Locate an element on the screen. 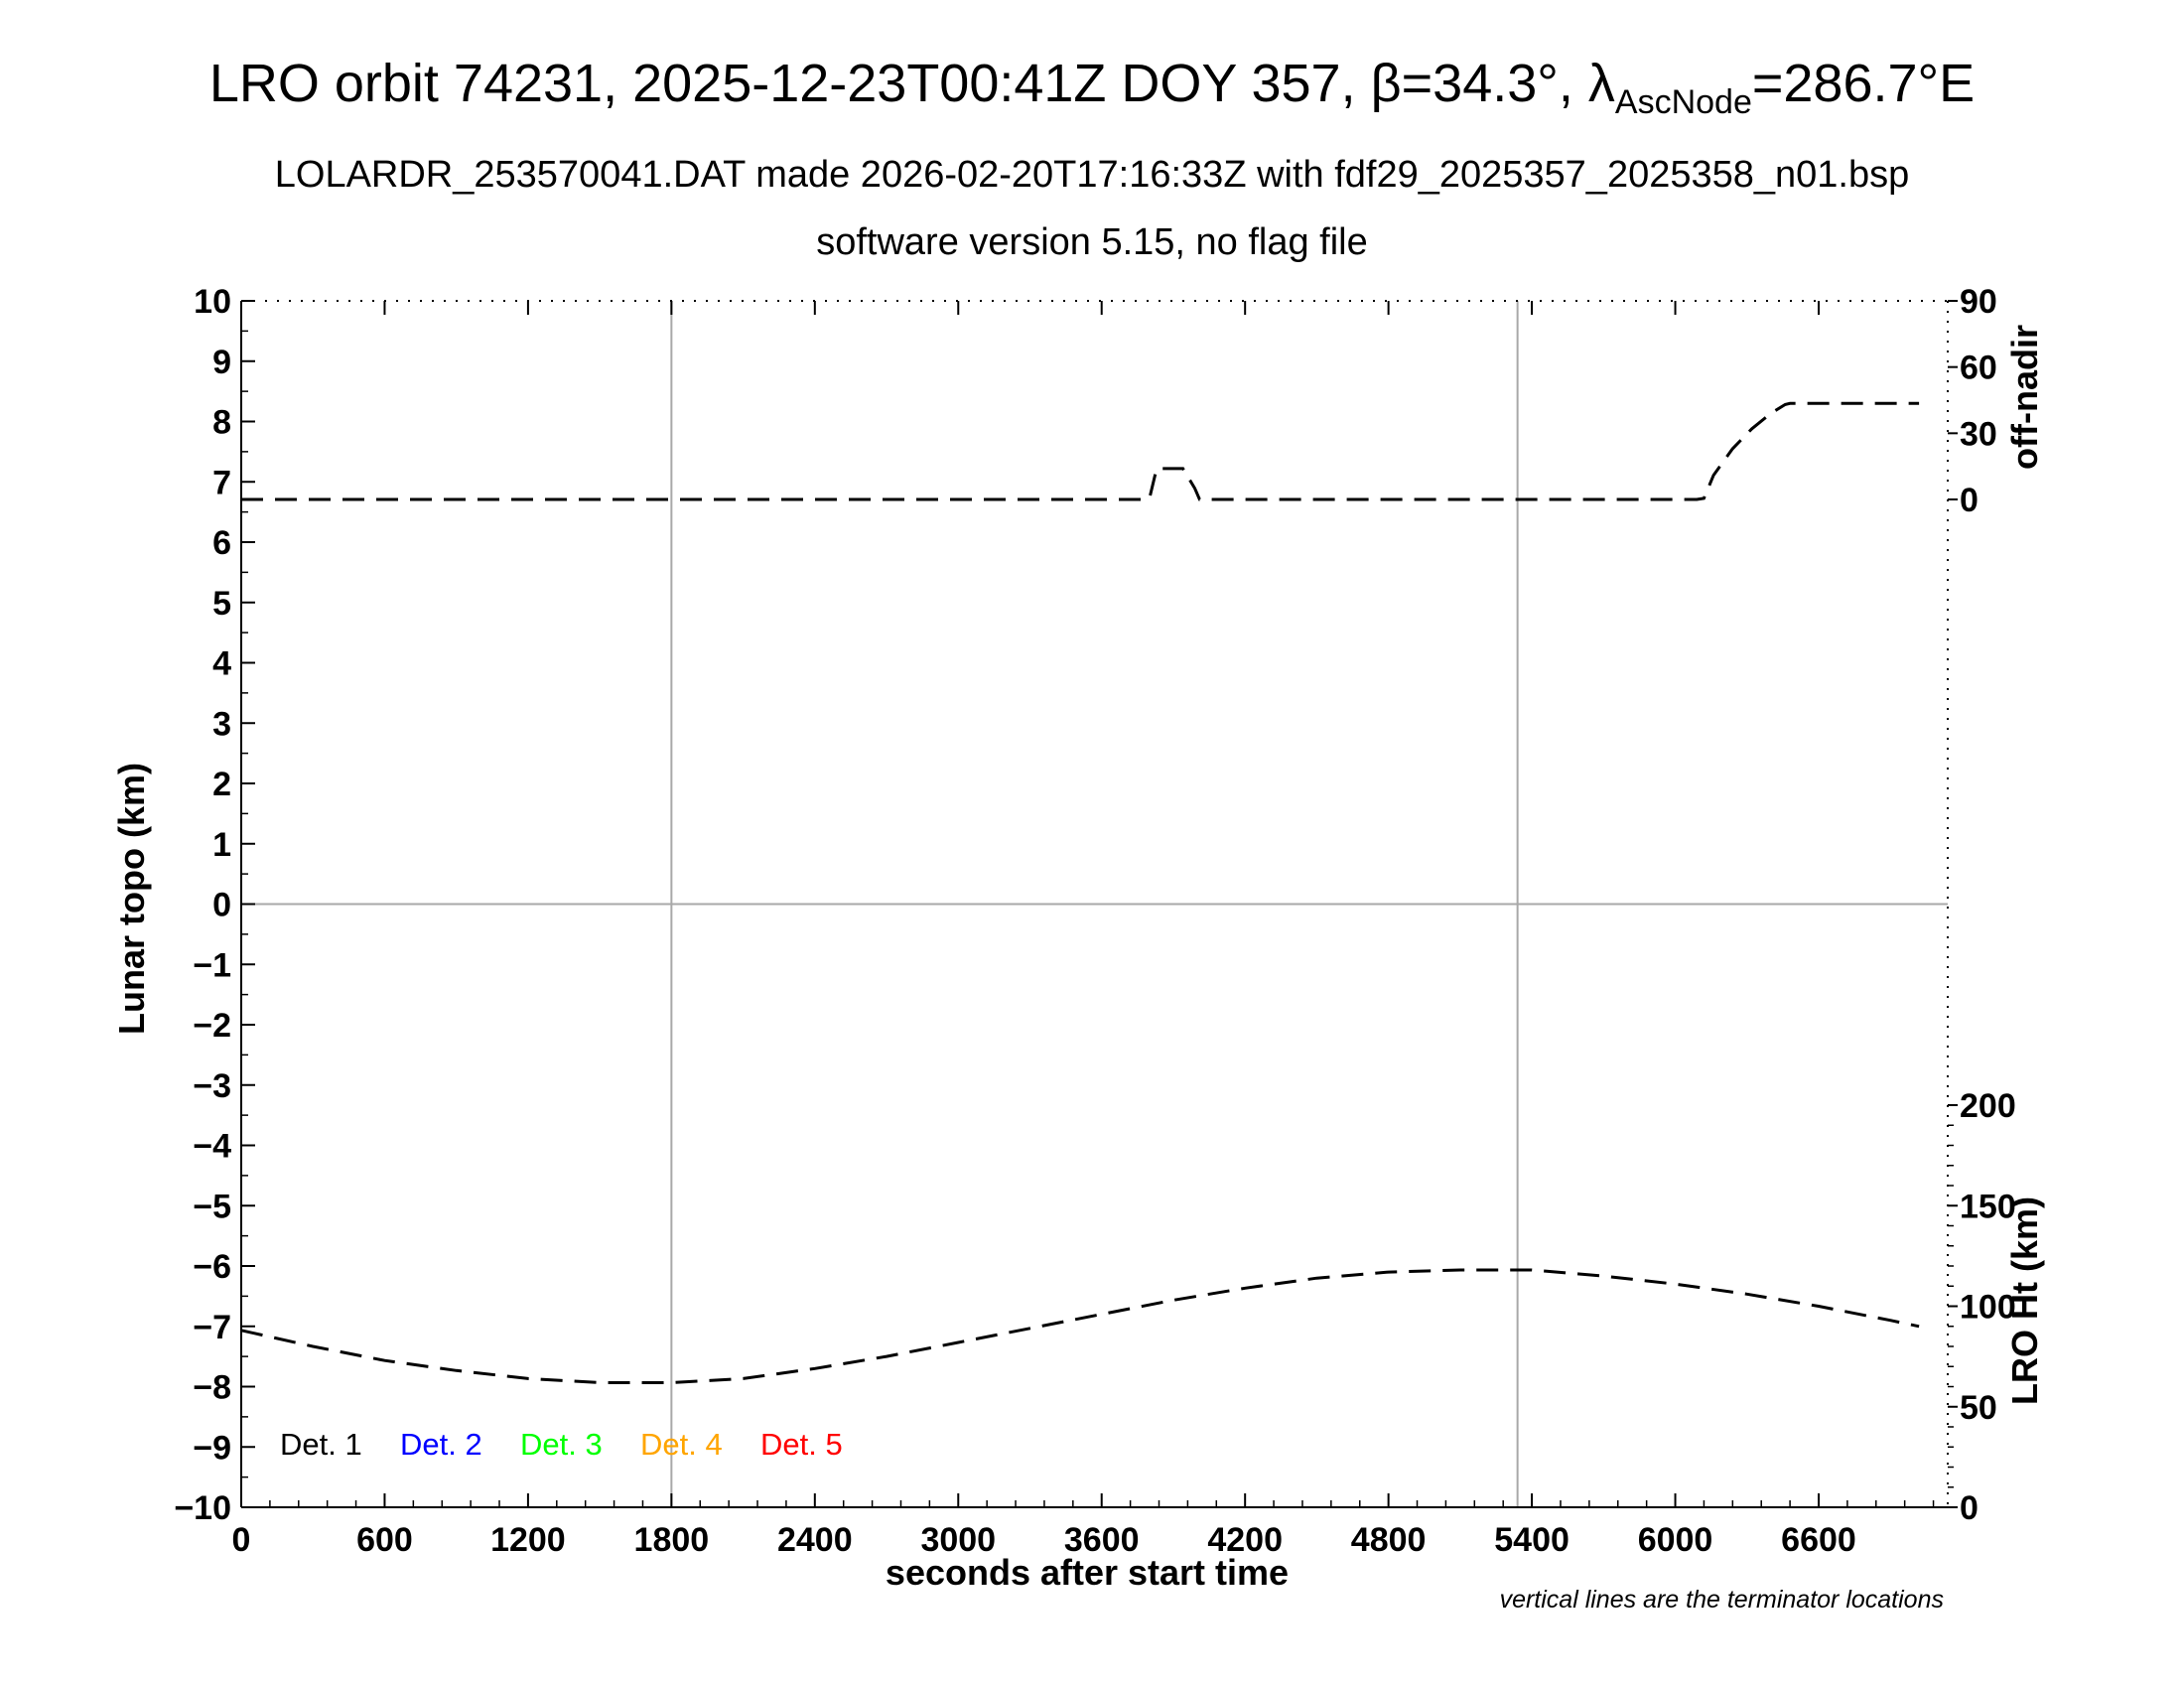 The height and width of the screenshot is (1688, 2184). y-tick-label: 2 is located at coordinates (221, 784).